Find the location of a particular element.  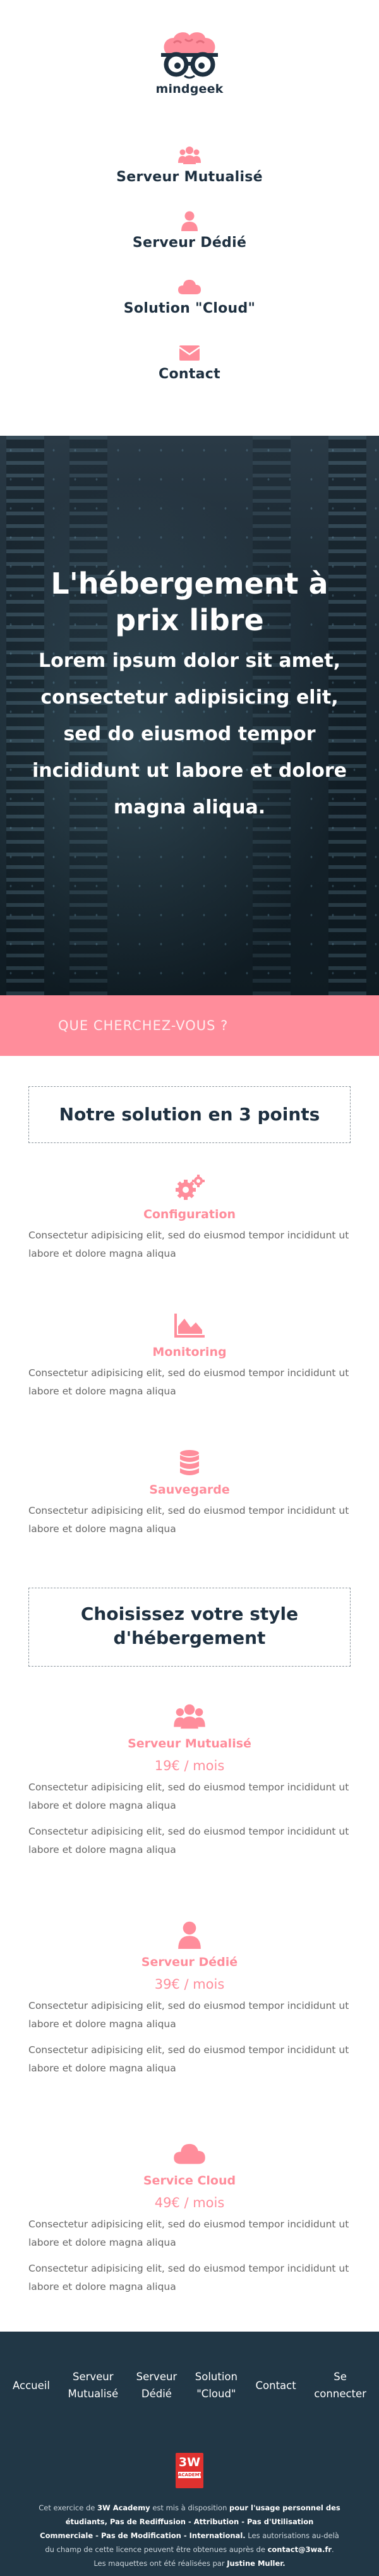

search-input is located at coordinates (189, 1025).